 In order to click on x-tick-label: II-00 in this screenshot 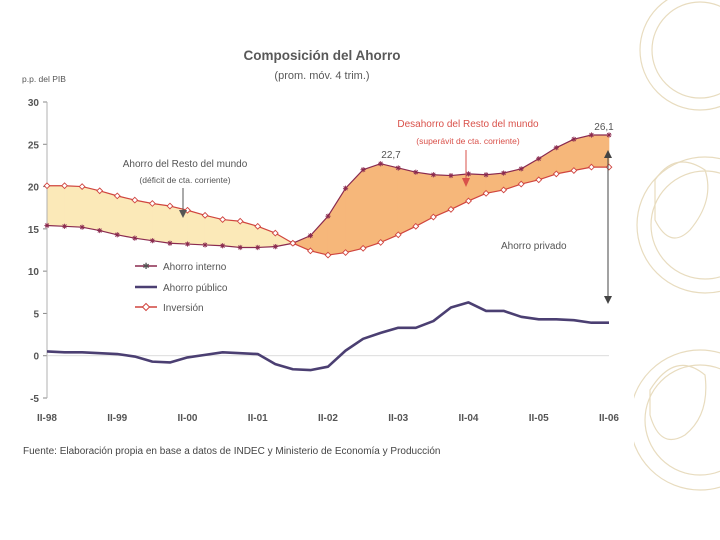, I will do `click(187, 418)`.